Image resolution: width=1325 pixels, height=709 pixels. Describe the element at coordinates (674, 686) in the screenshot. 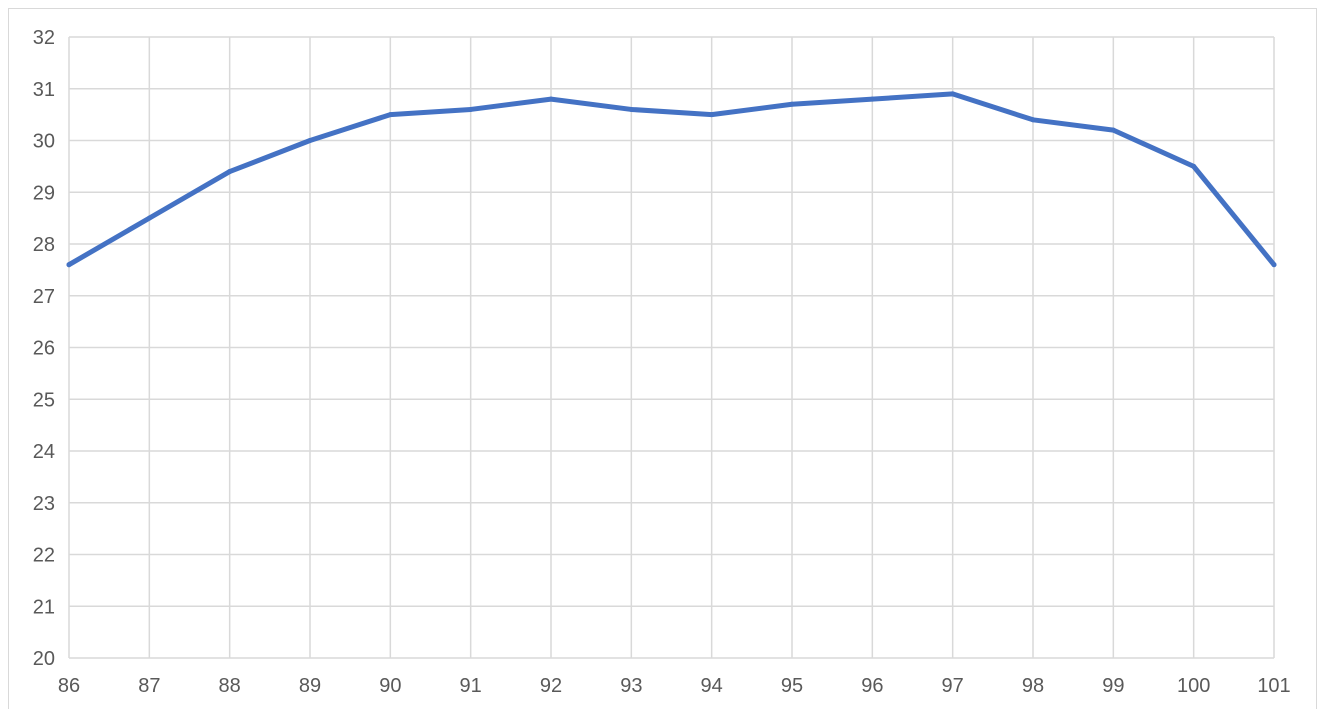

I see `x-axis-tick-labels: 86 87 88 89 90 91 92 93 94 95 96 97 98 99 100 101` at that location.